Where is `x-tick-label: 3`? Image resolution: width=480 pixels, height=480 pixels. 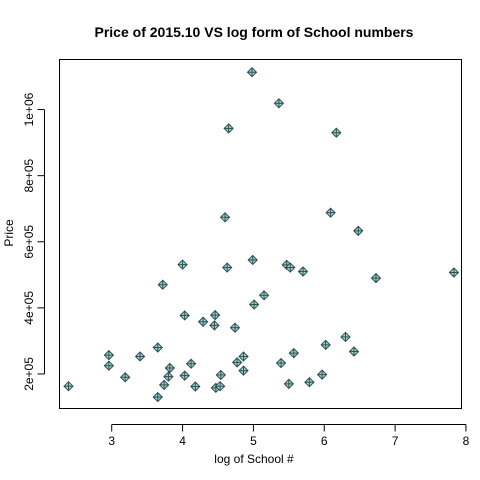 x-tick-label: 3 is located at coordinates (111, 441).